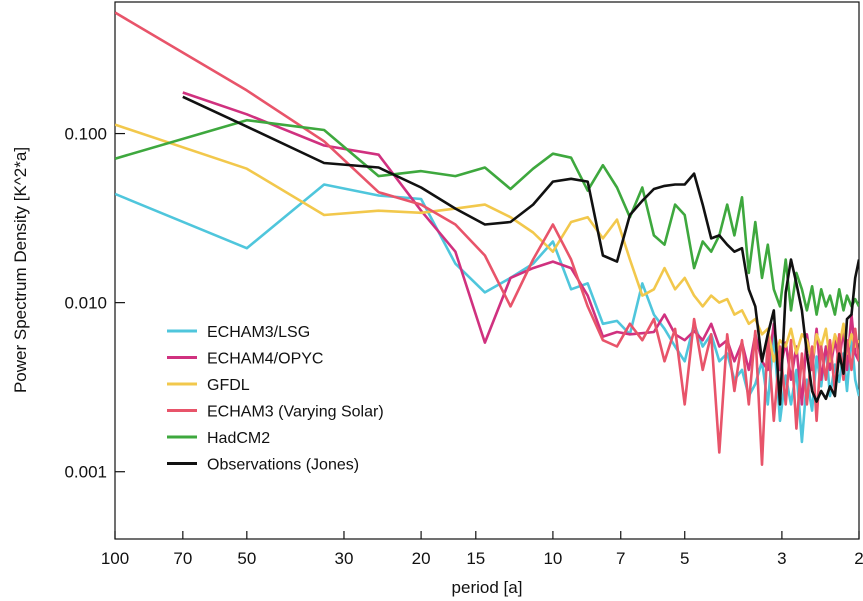 Image resolution: width=863 pixels, height=601 pixels. I want to click on legend-label: Observations (Jones), so click(283, 465).